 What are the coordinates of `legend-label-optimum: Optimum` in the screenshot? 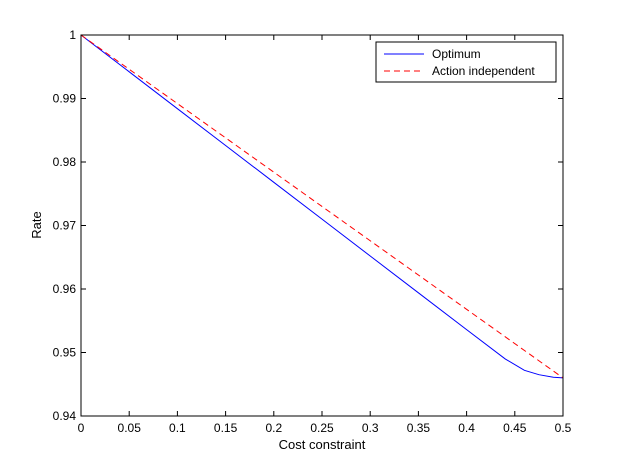 It's located at (456, 54).